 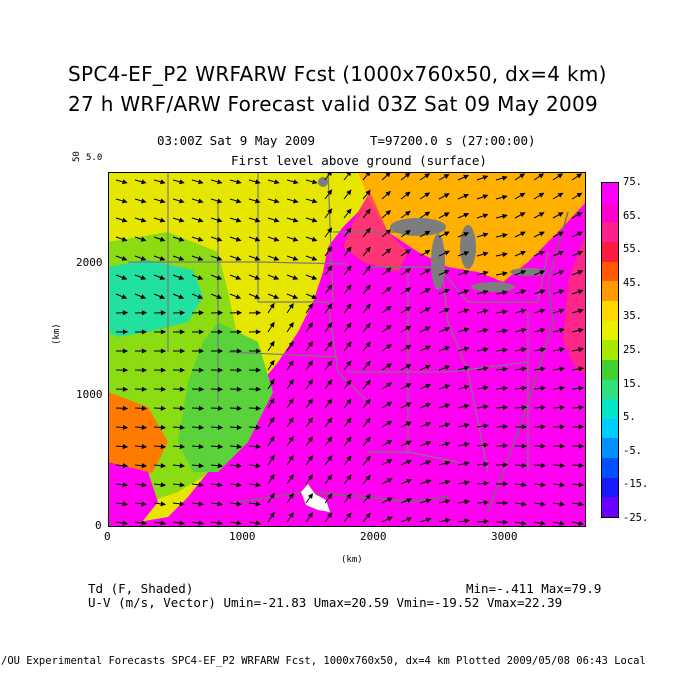 What do you see at coordinates (133, 494) in the screenshot?
I see `dewpoint-magenta-southwest` at bounding box center [133, 494].